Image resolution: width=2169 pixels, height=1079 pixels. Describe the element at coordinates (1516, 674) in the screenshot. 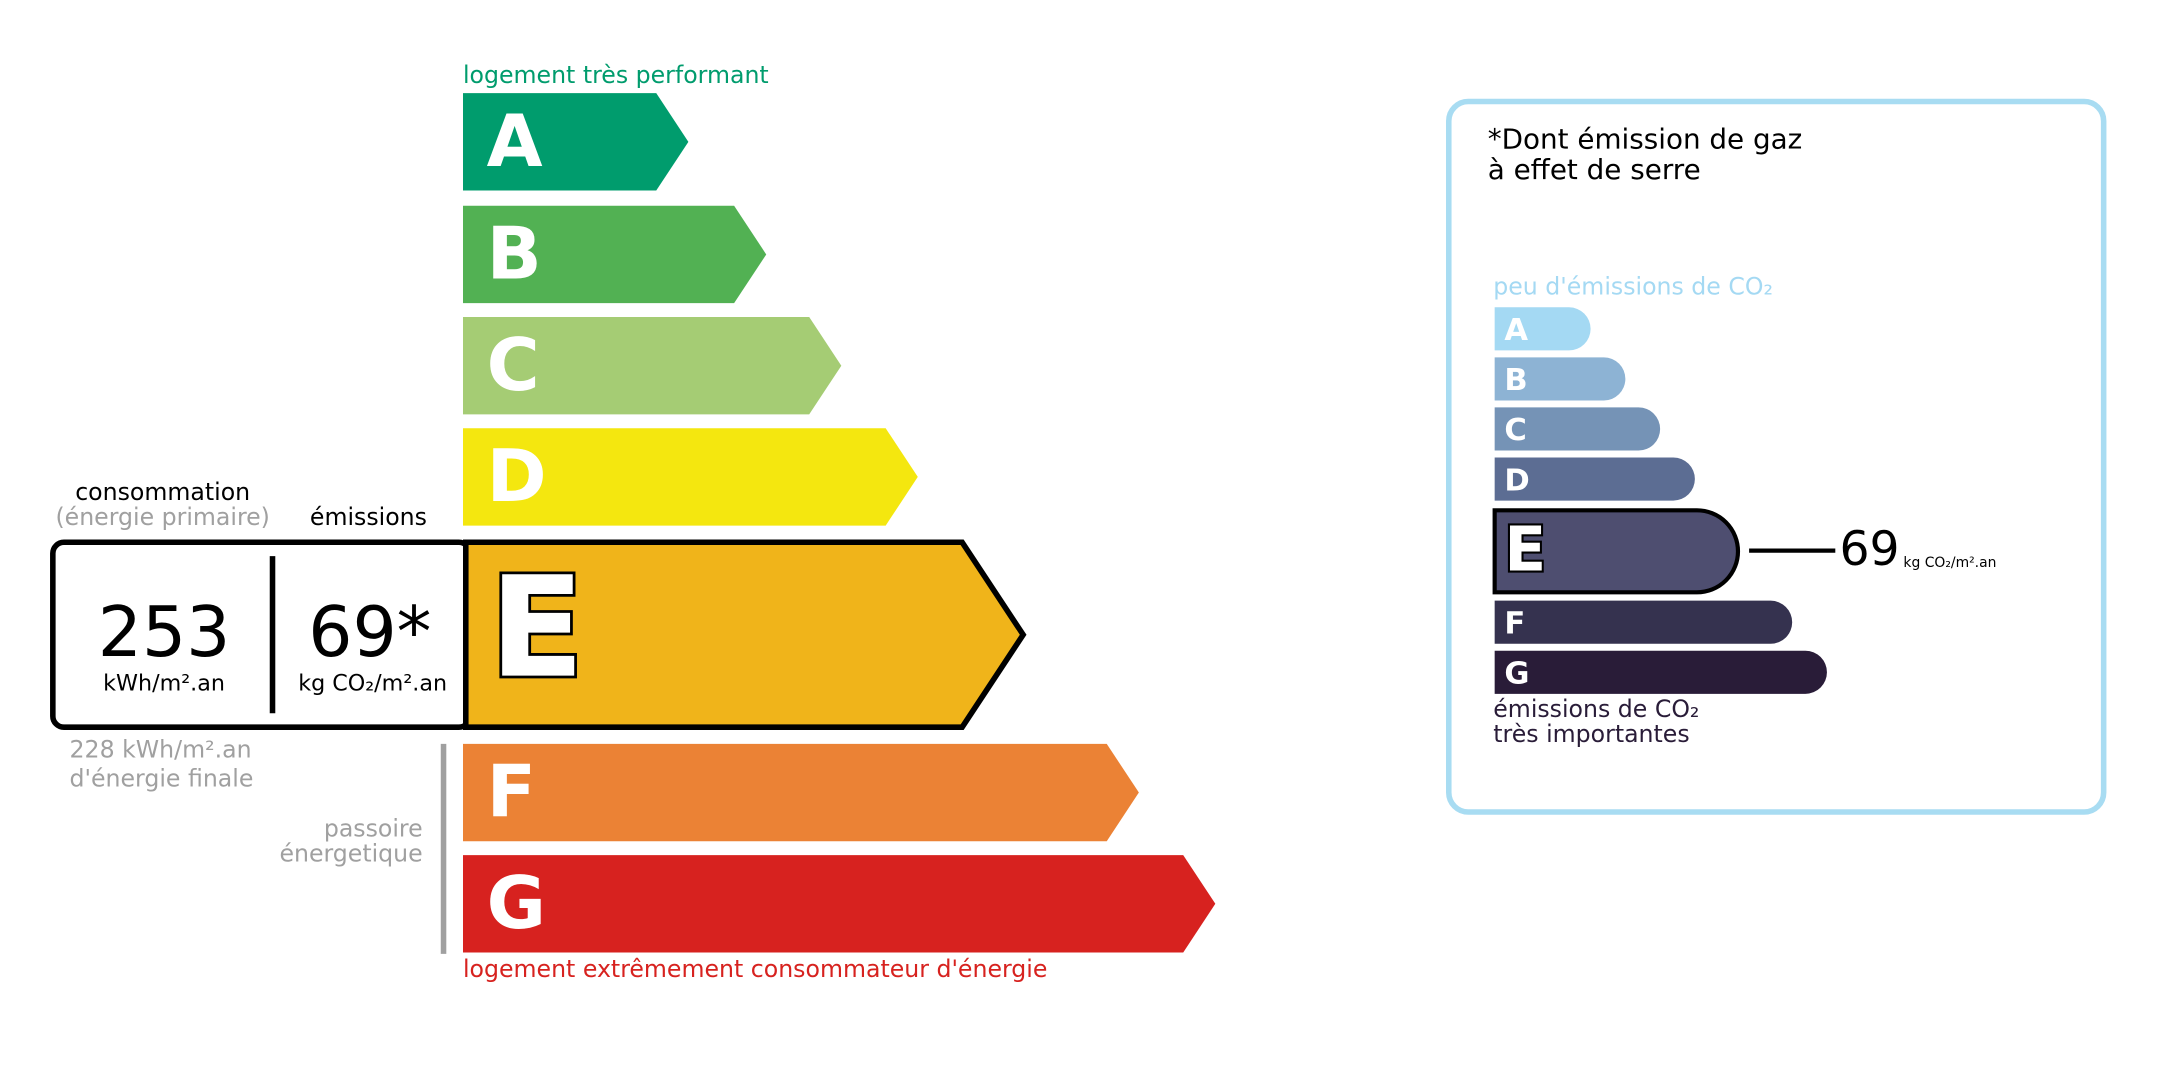

I see `ghg-class-letter: G` at that location.